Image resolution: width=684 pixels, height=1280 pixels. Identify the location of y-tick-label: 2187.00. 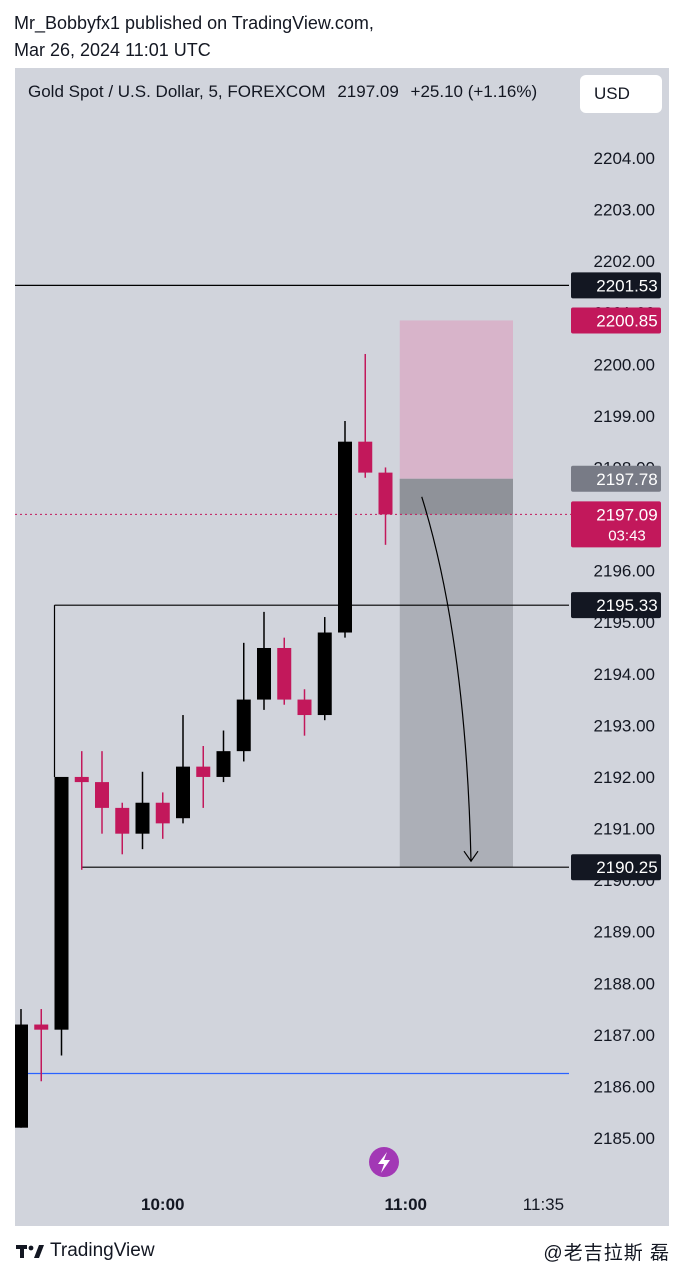
(624, 1035).